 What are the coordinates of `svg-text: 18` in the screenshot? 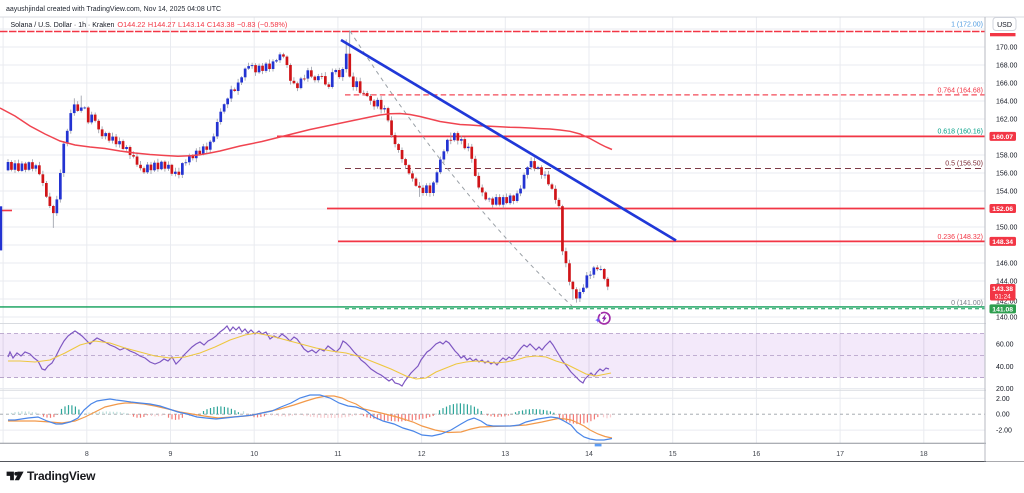 It's located at (924, 454).